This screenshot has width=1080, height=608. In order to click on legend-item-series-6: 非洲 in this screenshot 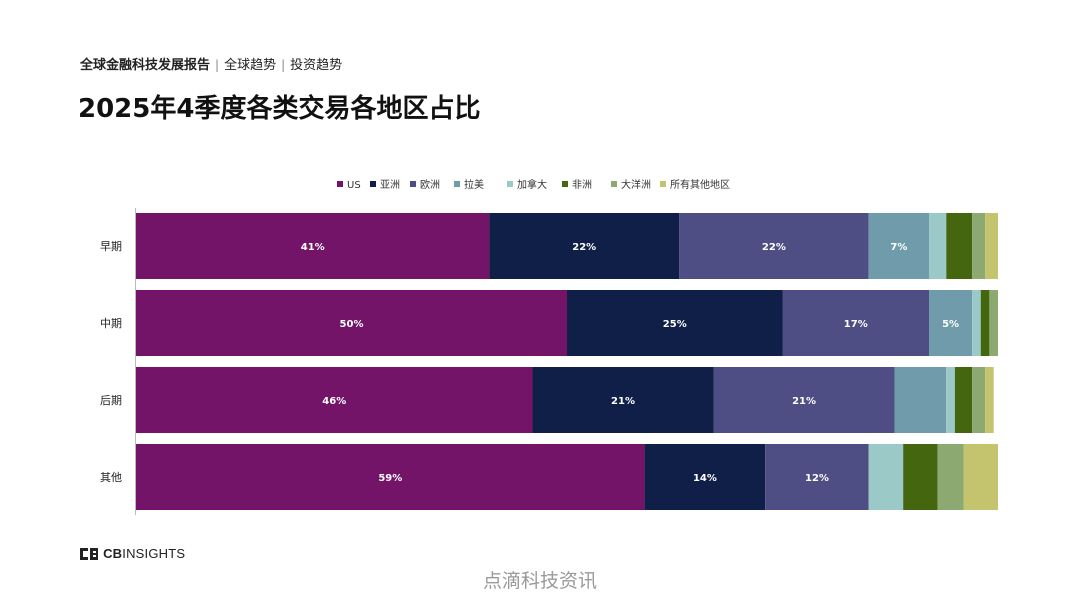, I will do `click(577, 186)`.